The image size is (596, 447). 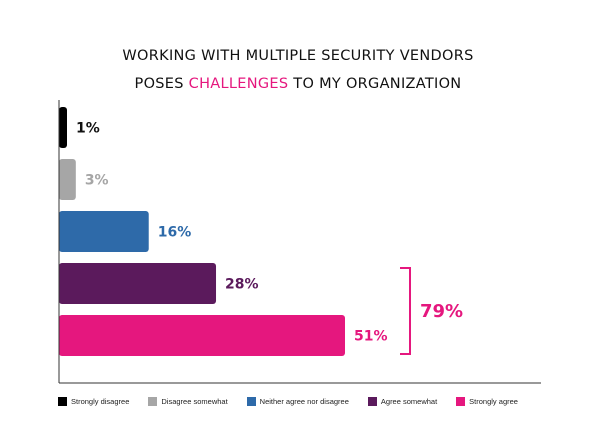 I want to click on legend-item: Agree somewhat, so click(x=402, y=401).